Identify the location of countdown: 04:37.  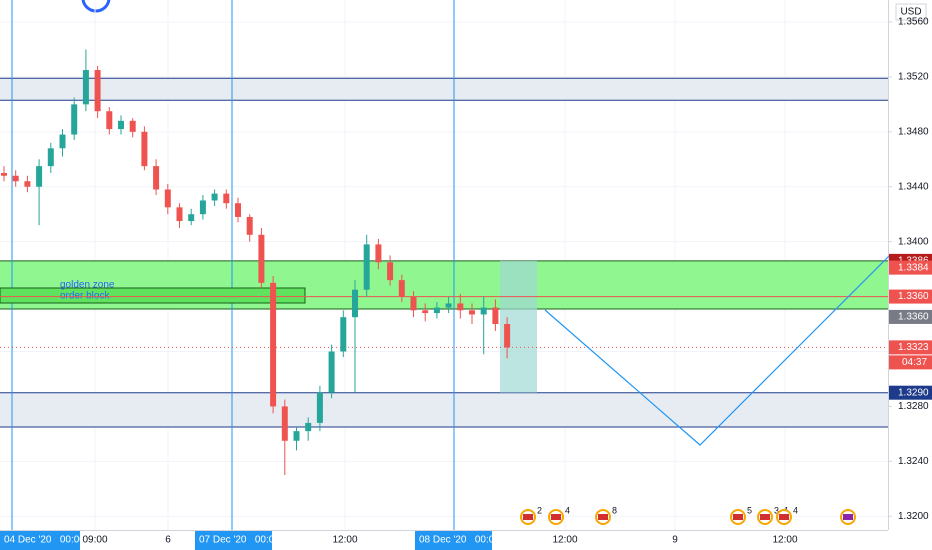
(914, 362).